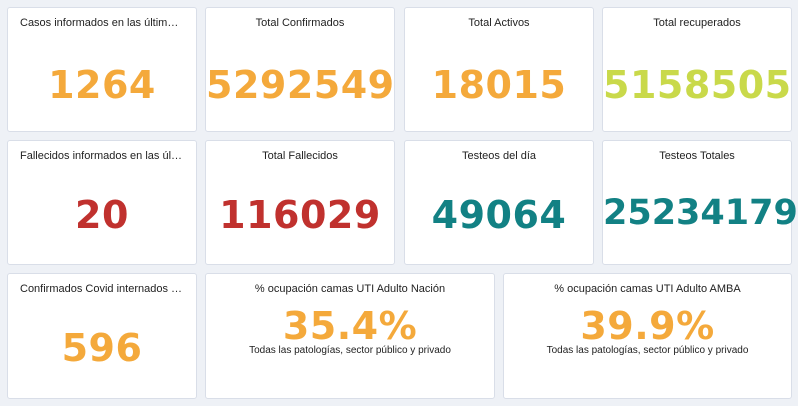  What do you see at coordinates (300, 85) in the screenshot?
I see `card-value: 5292549` at bounding box center [300, 85].